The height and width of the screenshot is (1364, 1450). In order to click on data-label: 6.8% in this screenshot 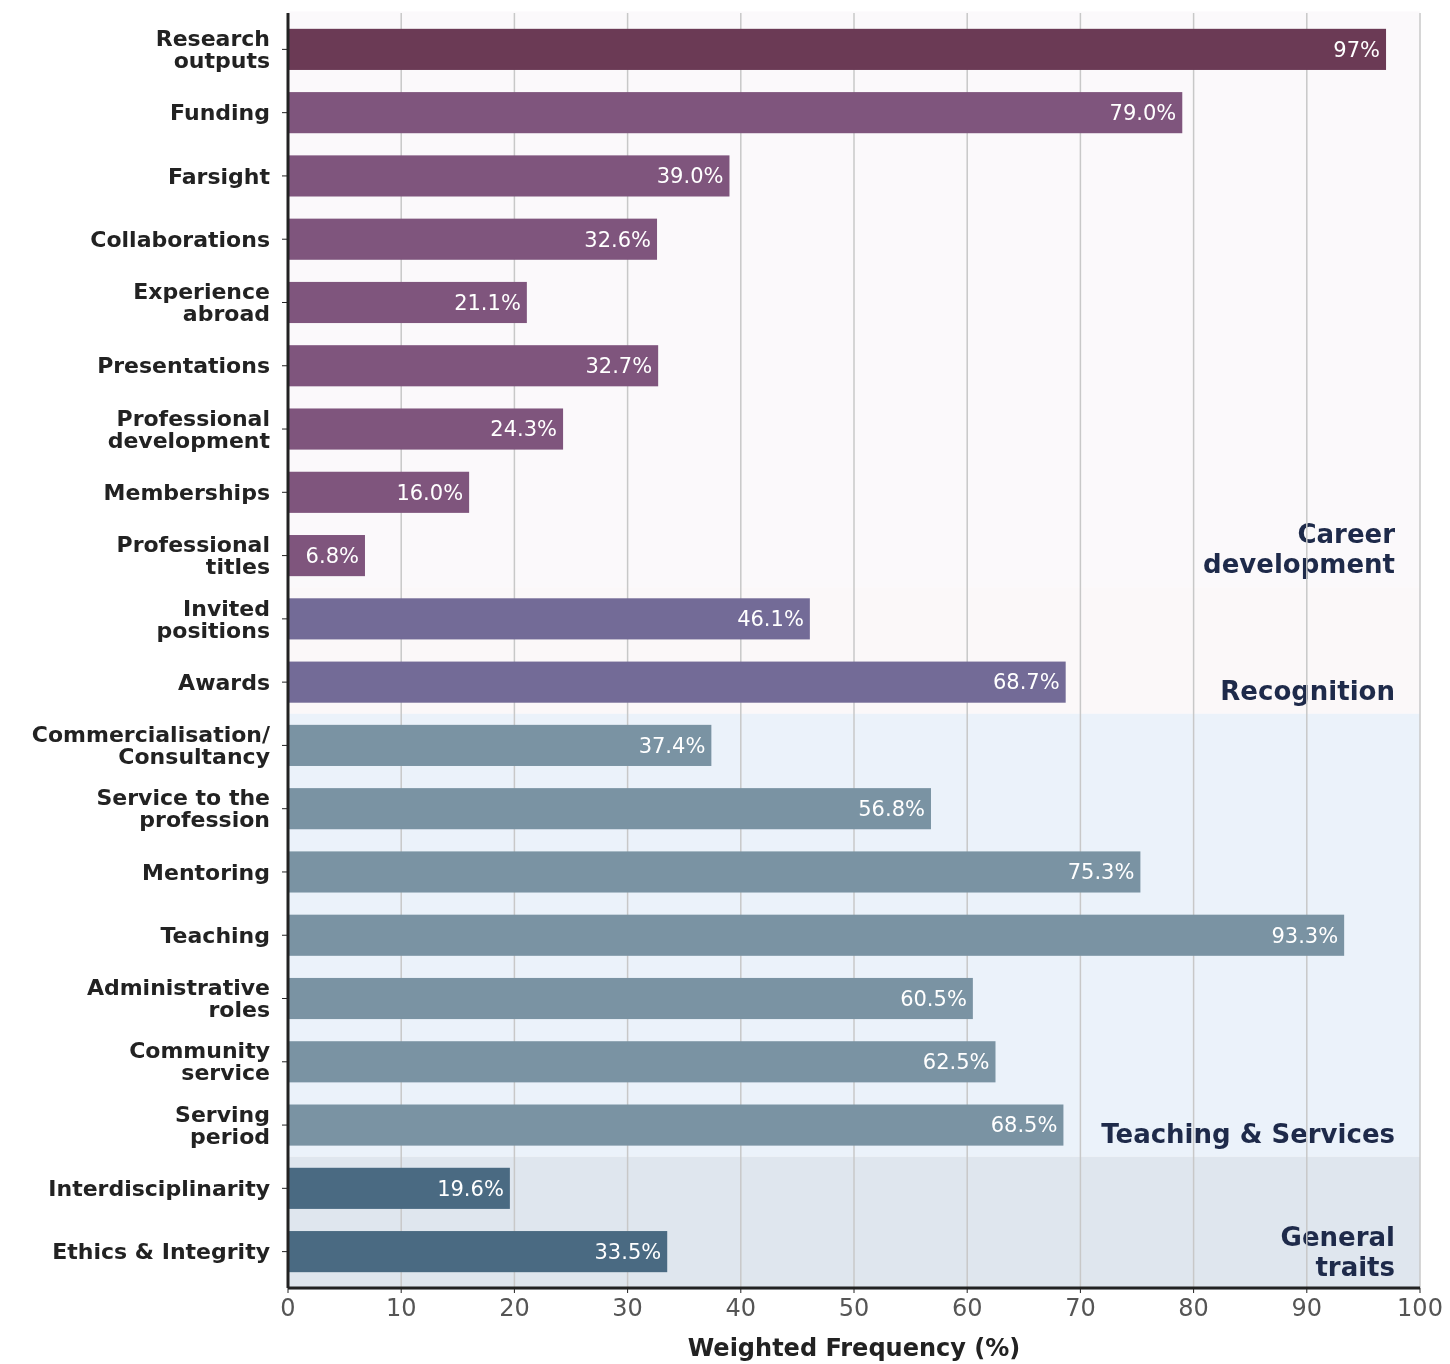, I will do `click(332, 555)`.